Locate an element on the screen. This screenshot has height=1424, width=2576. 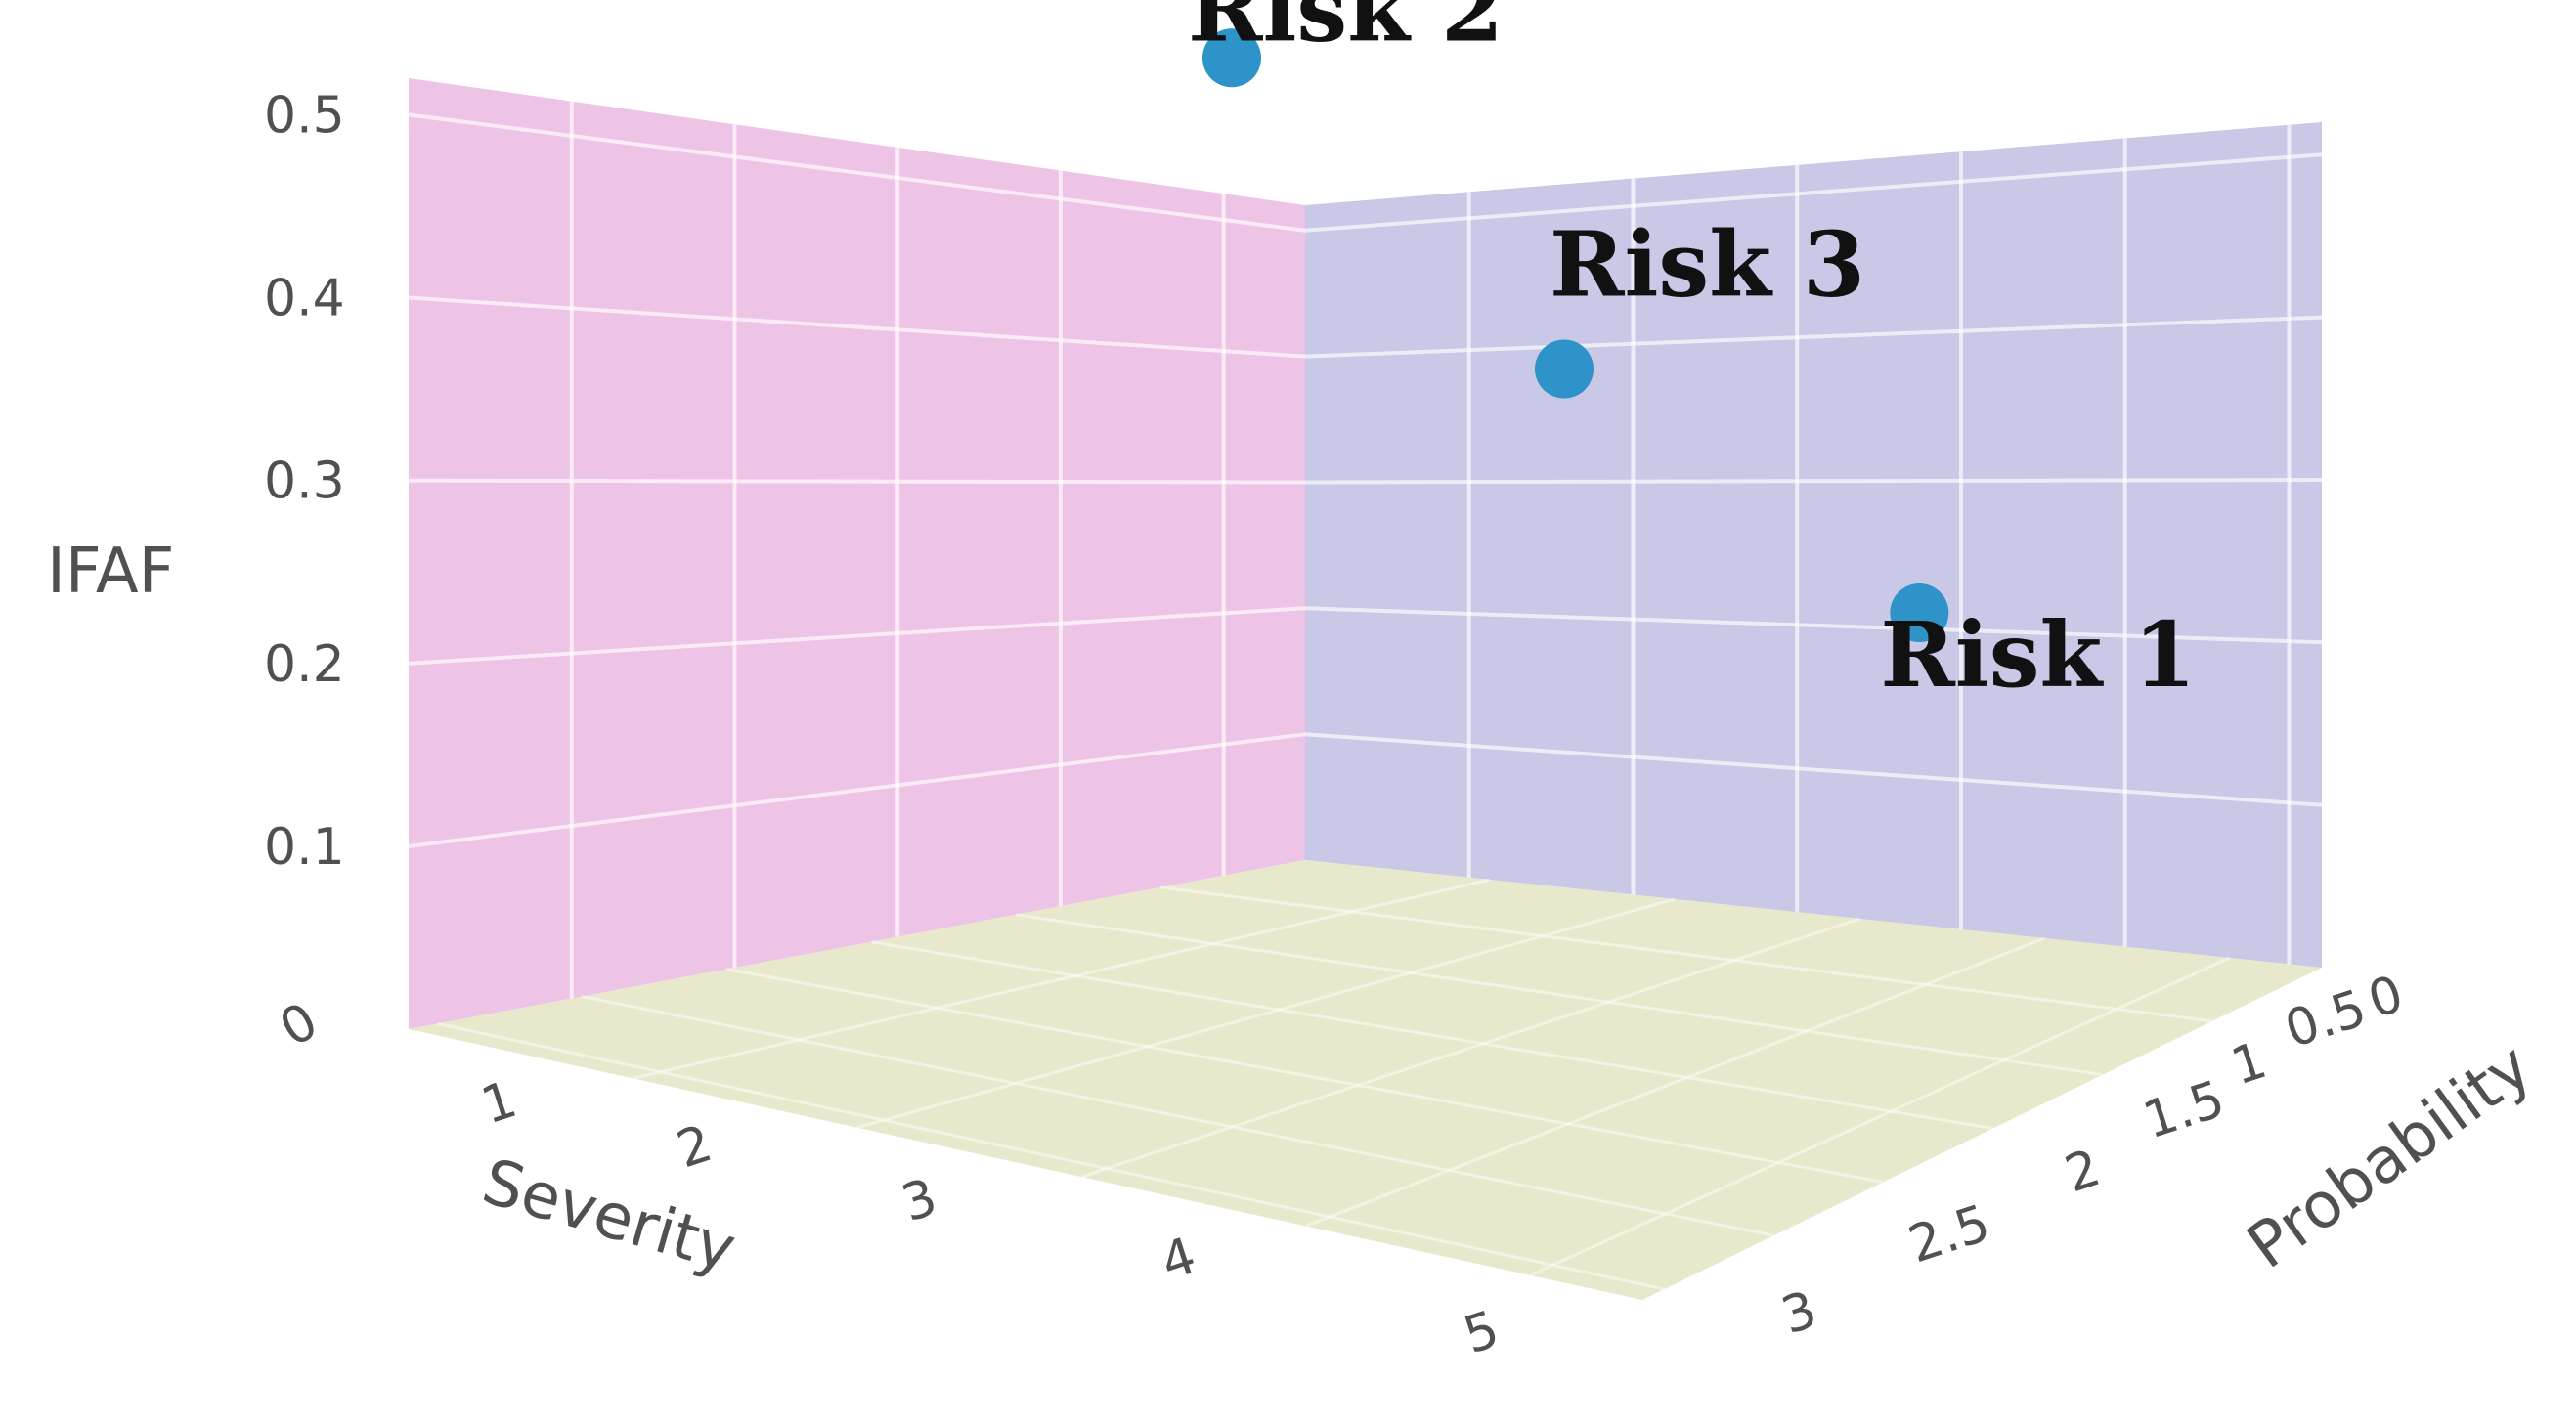
ifaf-tick-label: 0.4 is located at coordinates (304, 299).